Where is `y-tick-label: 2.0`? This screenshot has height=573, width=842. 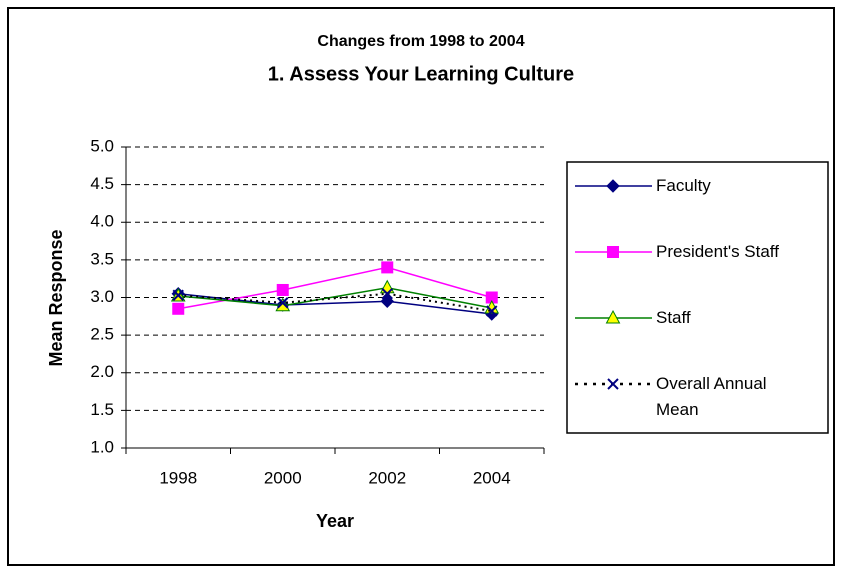
y-tick-label: 2.0 is located at coordinates (102, 371).